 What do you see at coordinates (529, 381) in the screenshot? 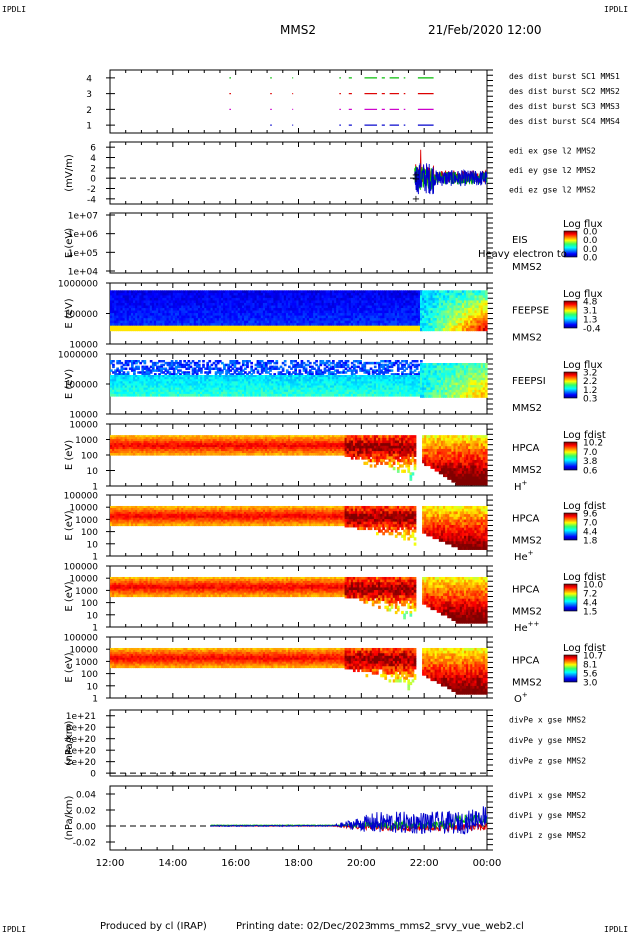
I see `feepsi-instrument: FEEPSI` at bounding box center [529, 381].